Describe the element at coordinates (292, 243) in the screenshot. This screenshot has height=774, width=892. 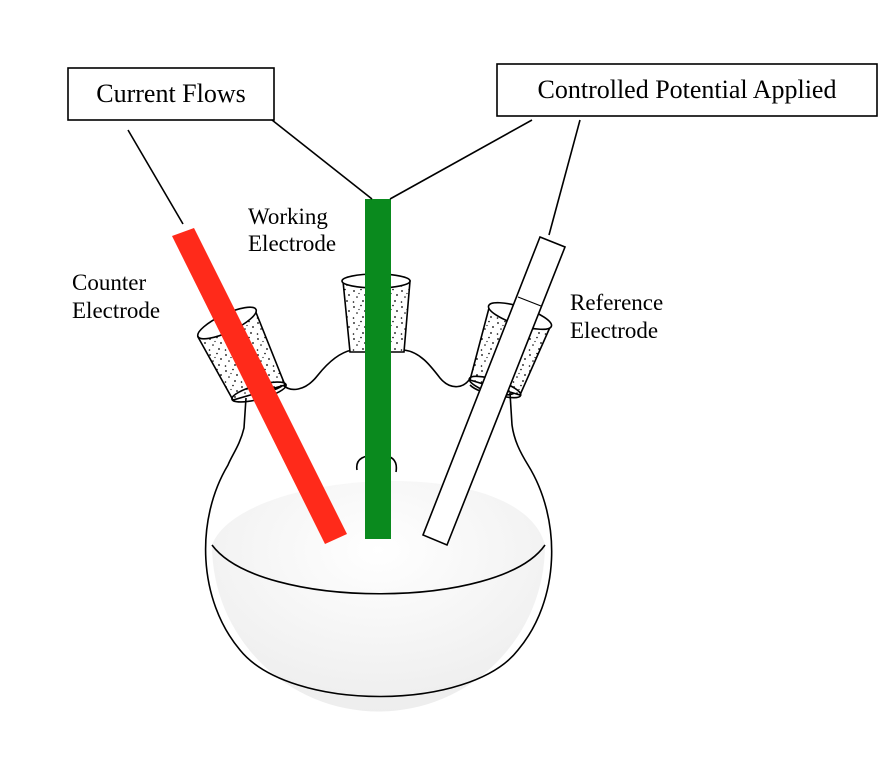
I see `working-electrode-label-line2: Electrode` at that location.